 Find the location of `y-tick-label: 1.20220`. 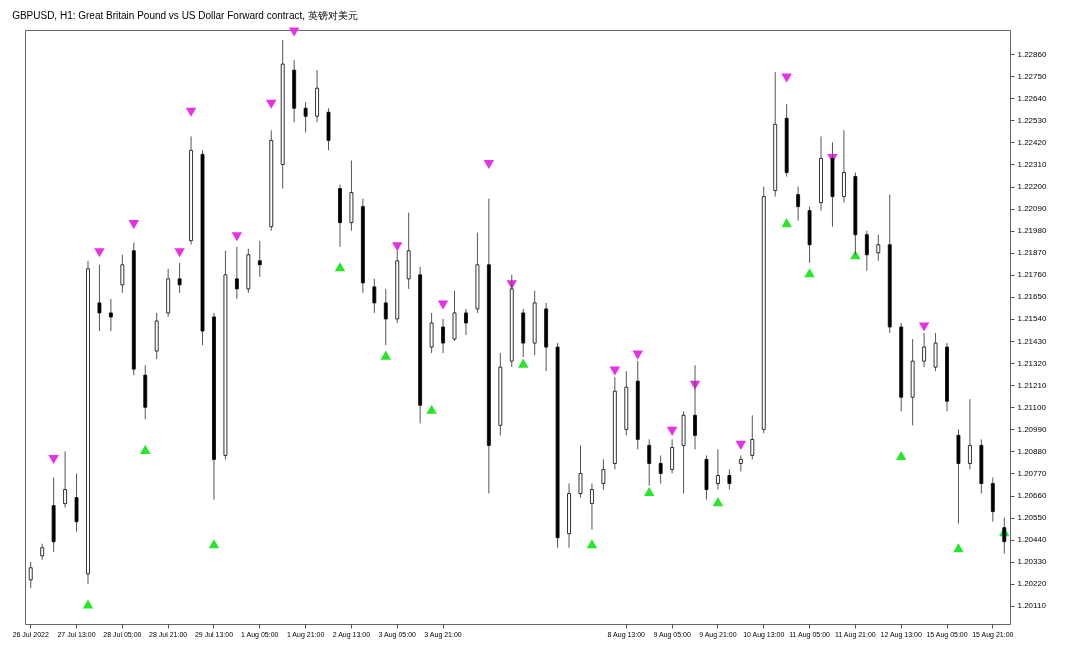

y-tick-label: 1.20220 is located at coordinates (1032, 584).